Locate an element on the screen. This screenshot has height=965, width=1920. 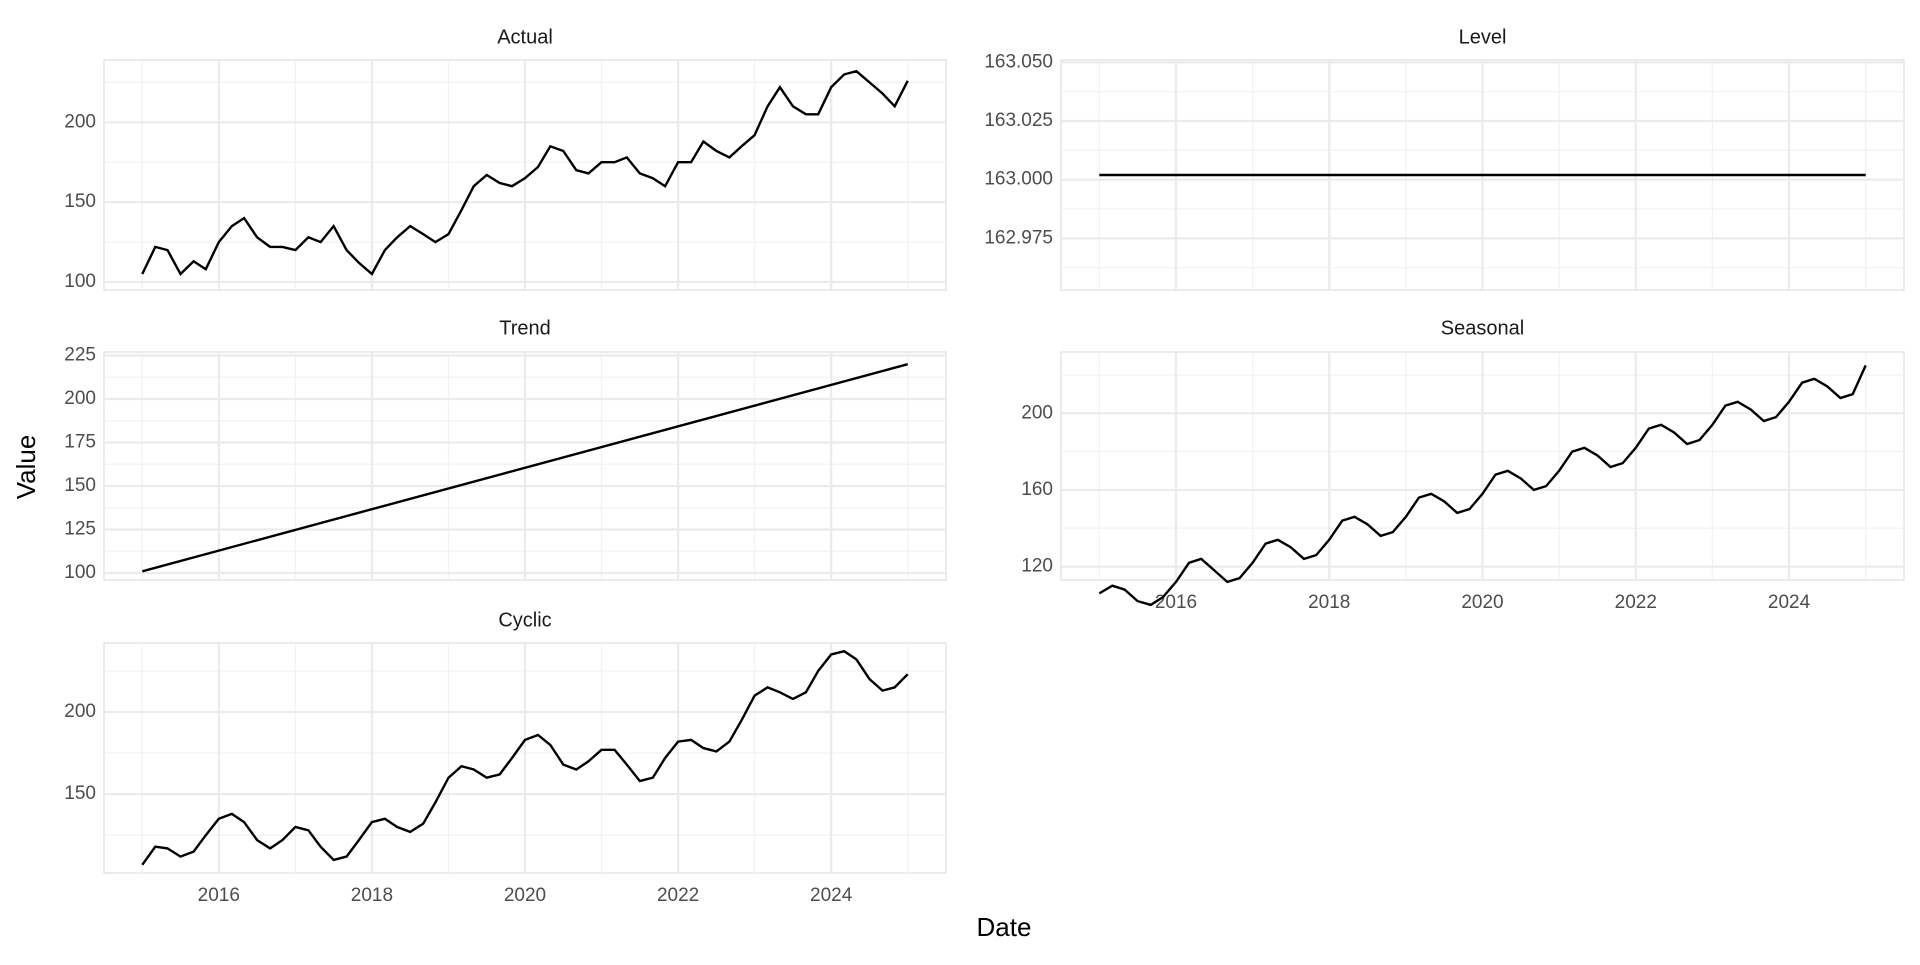
y-tick-label: 175 is located at coordinates (80, 442).